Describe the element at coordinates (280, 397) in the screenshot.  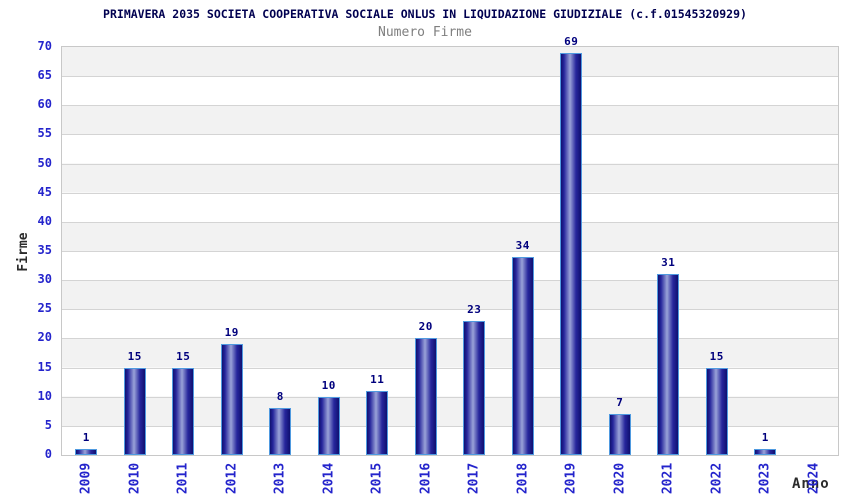
I see `bar-value-label: 8` at that location.